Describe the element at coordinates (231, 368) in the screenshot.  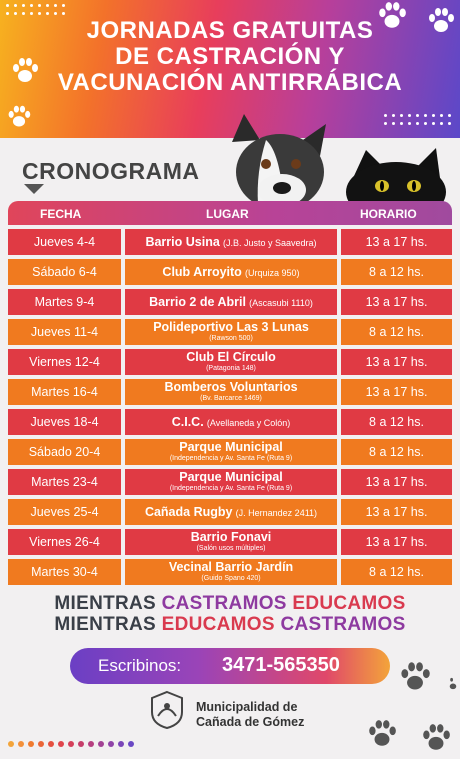
I see `lugar-address: (Patagonia 148)` at that location.